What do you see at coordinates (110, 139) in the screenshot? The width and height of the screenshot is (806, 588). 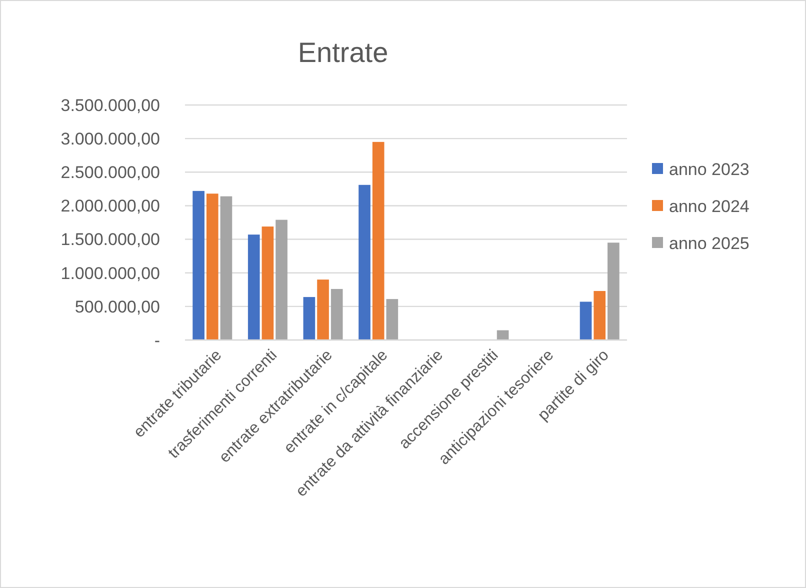 I see `y-tick-label: 3.000.000,00` at bounding box center [110, 139].